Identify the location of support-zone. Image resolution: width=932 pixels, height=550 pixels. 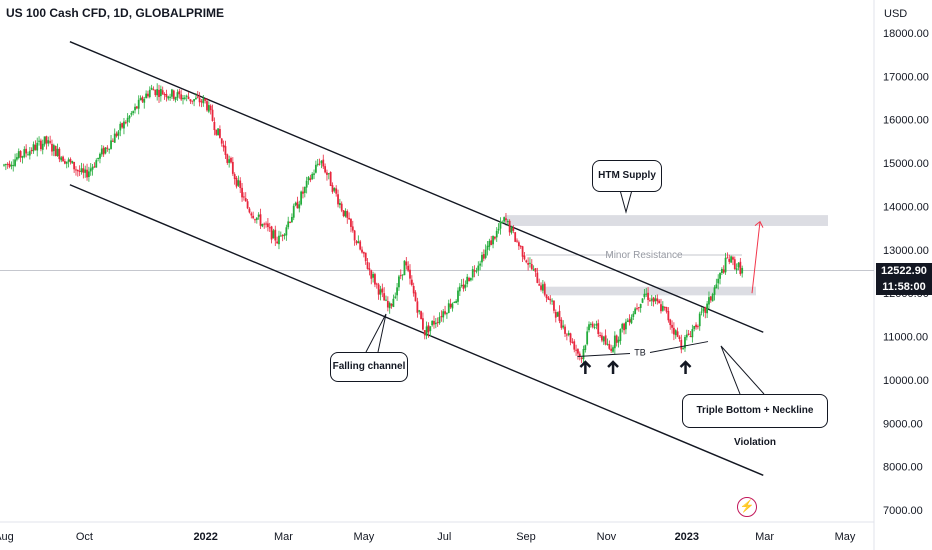
(650, 291).